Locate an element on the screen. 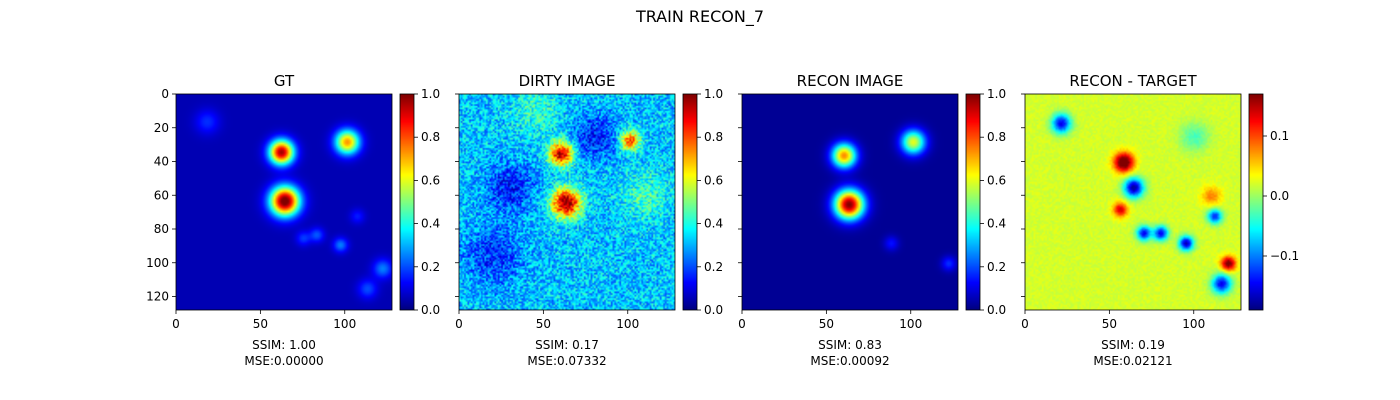 The image size is (1400, 400). figure-suptitle: TRAIN RECON_7 is located at coordinates (699, 17).